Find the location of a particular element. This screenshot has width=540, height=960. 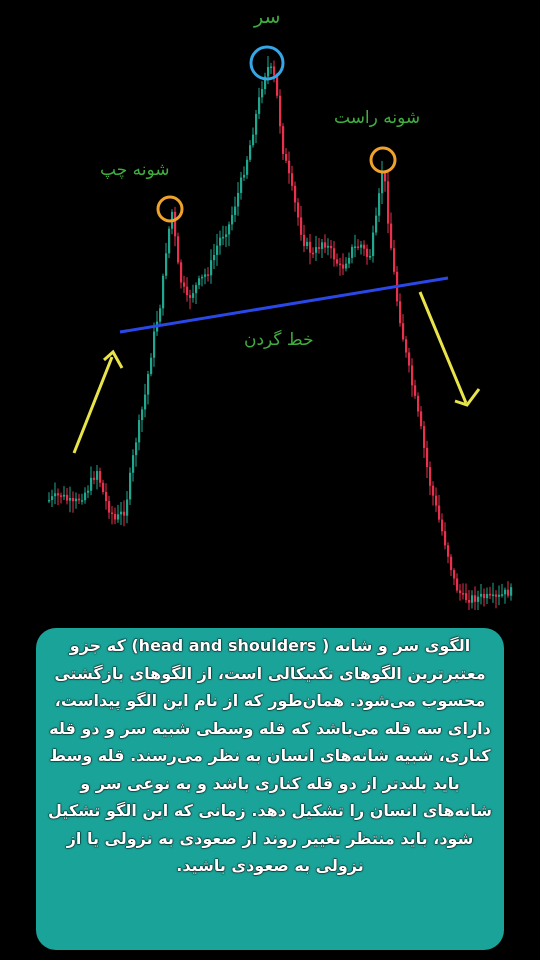

down-arrow is located at coordinates (449, 349).